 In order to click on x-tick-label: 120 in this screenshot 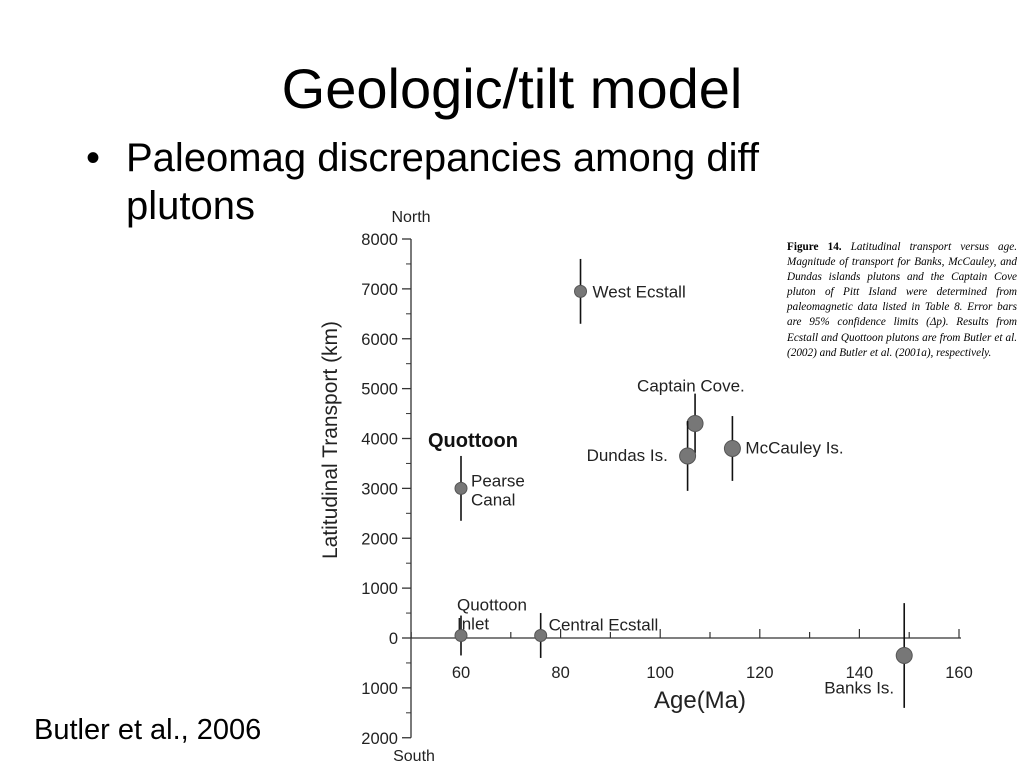, I will do `click(760, 673)`.